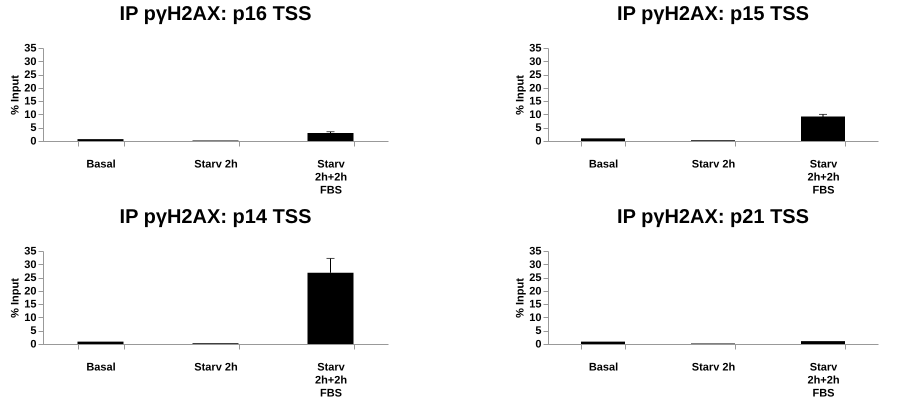 This screenshot has height=414, width=902. I want to click on chart-title: IP pγH2AX: p21 TSS, so click(713, 217).